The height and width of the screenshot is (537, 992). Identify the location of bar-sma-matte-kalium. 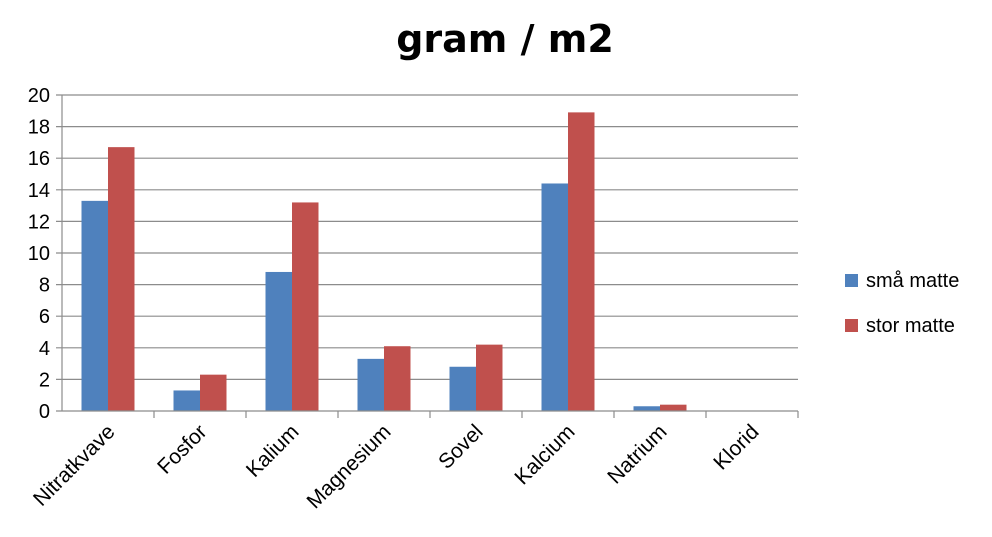
(278, 341).